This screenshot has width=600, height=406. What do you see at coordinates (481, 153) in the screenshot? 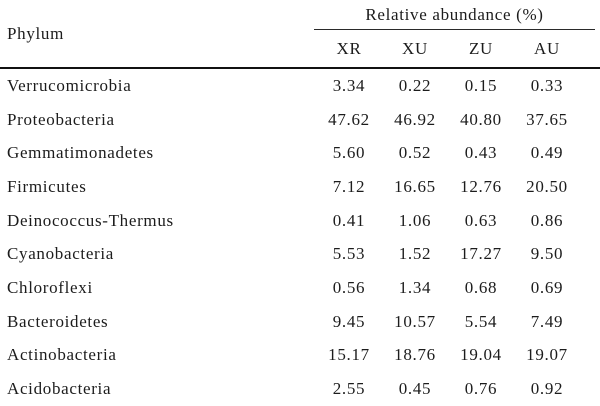
I see `abundance-value: 0.43` at bounding box center [481, 153].